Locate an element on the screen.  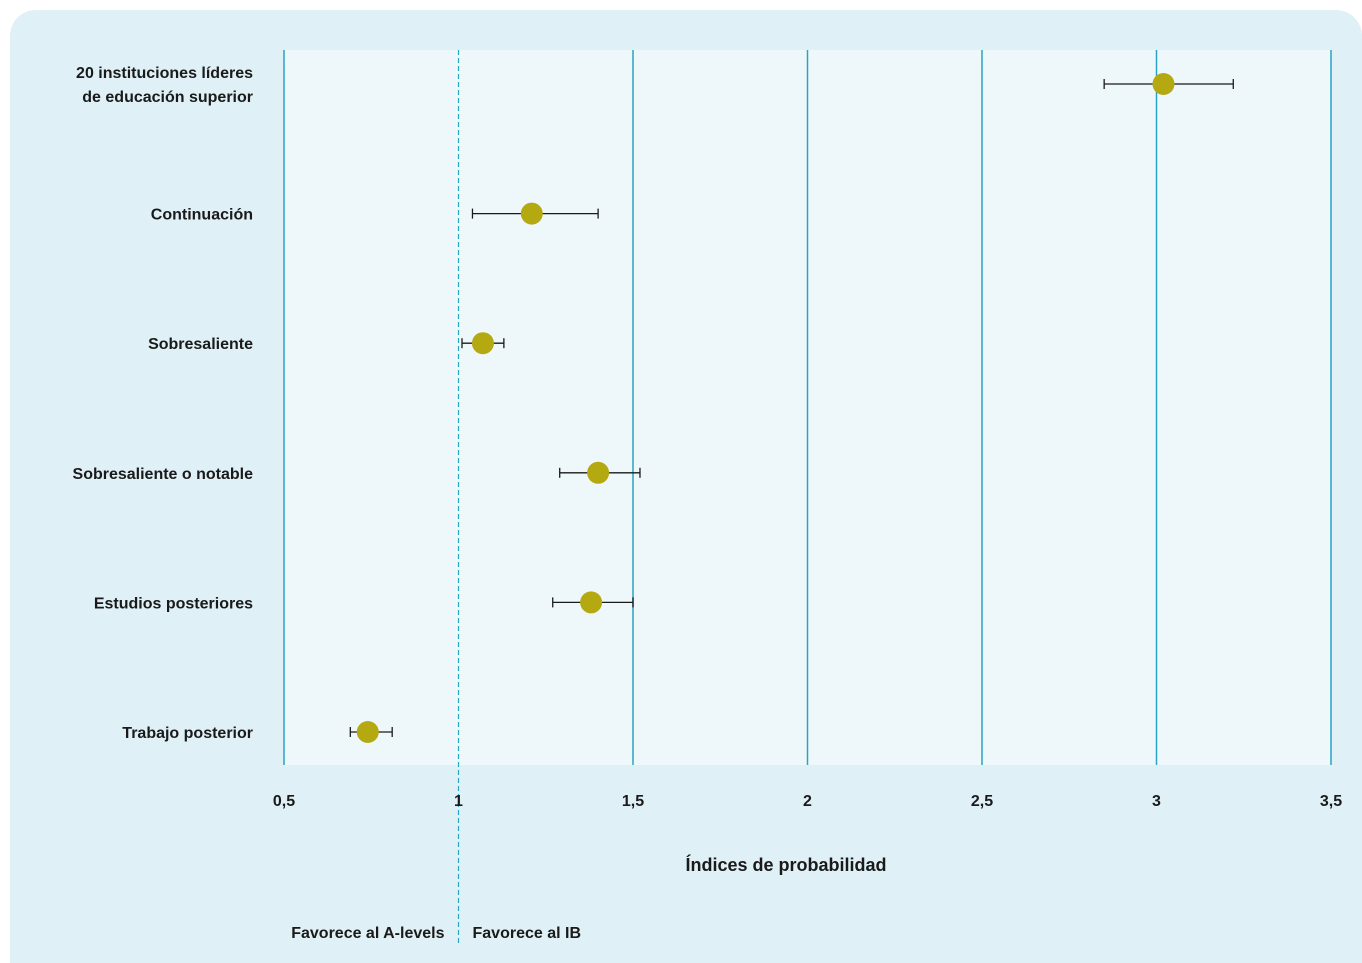
x-tick-label-3: 2 is located at coordinates (807, 801).